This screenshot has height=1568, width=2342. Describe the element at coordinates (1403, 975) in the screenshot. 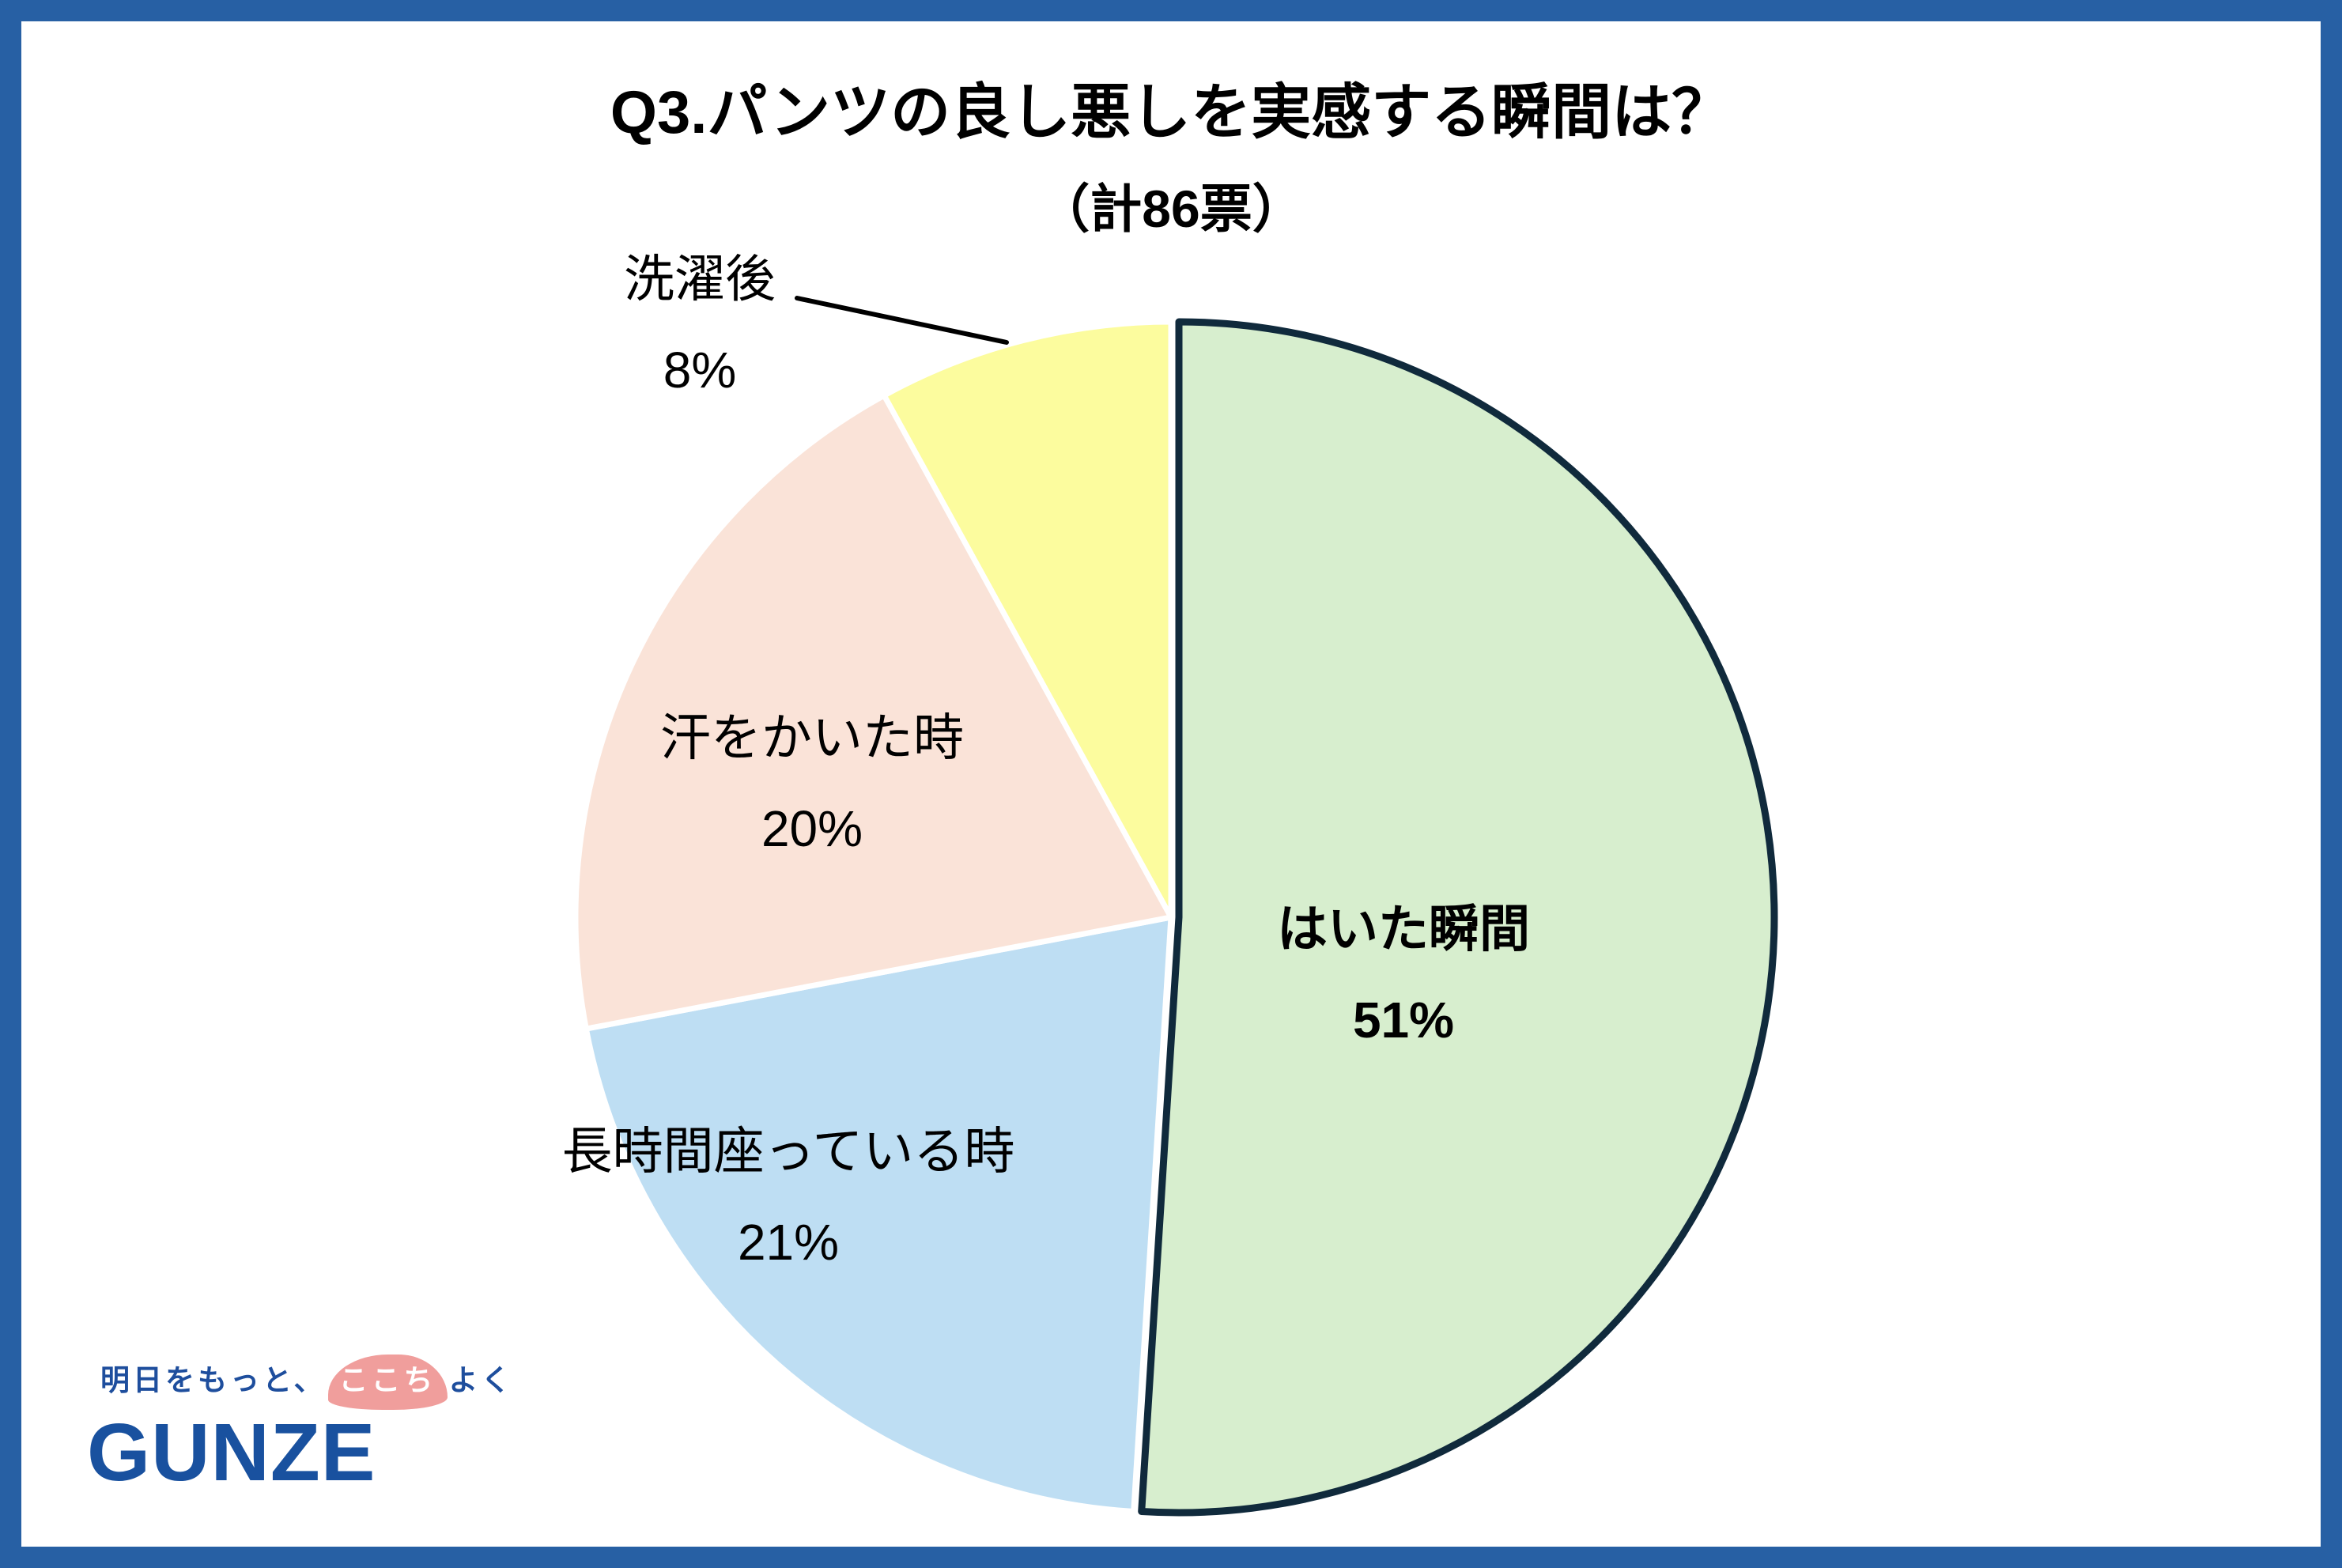

I see `slice-label-haita-shunkan: はいた瞬間 51%` at that location.